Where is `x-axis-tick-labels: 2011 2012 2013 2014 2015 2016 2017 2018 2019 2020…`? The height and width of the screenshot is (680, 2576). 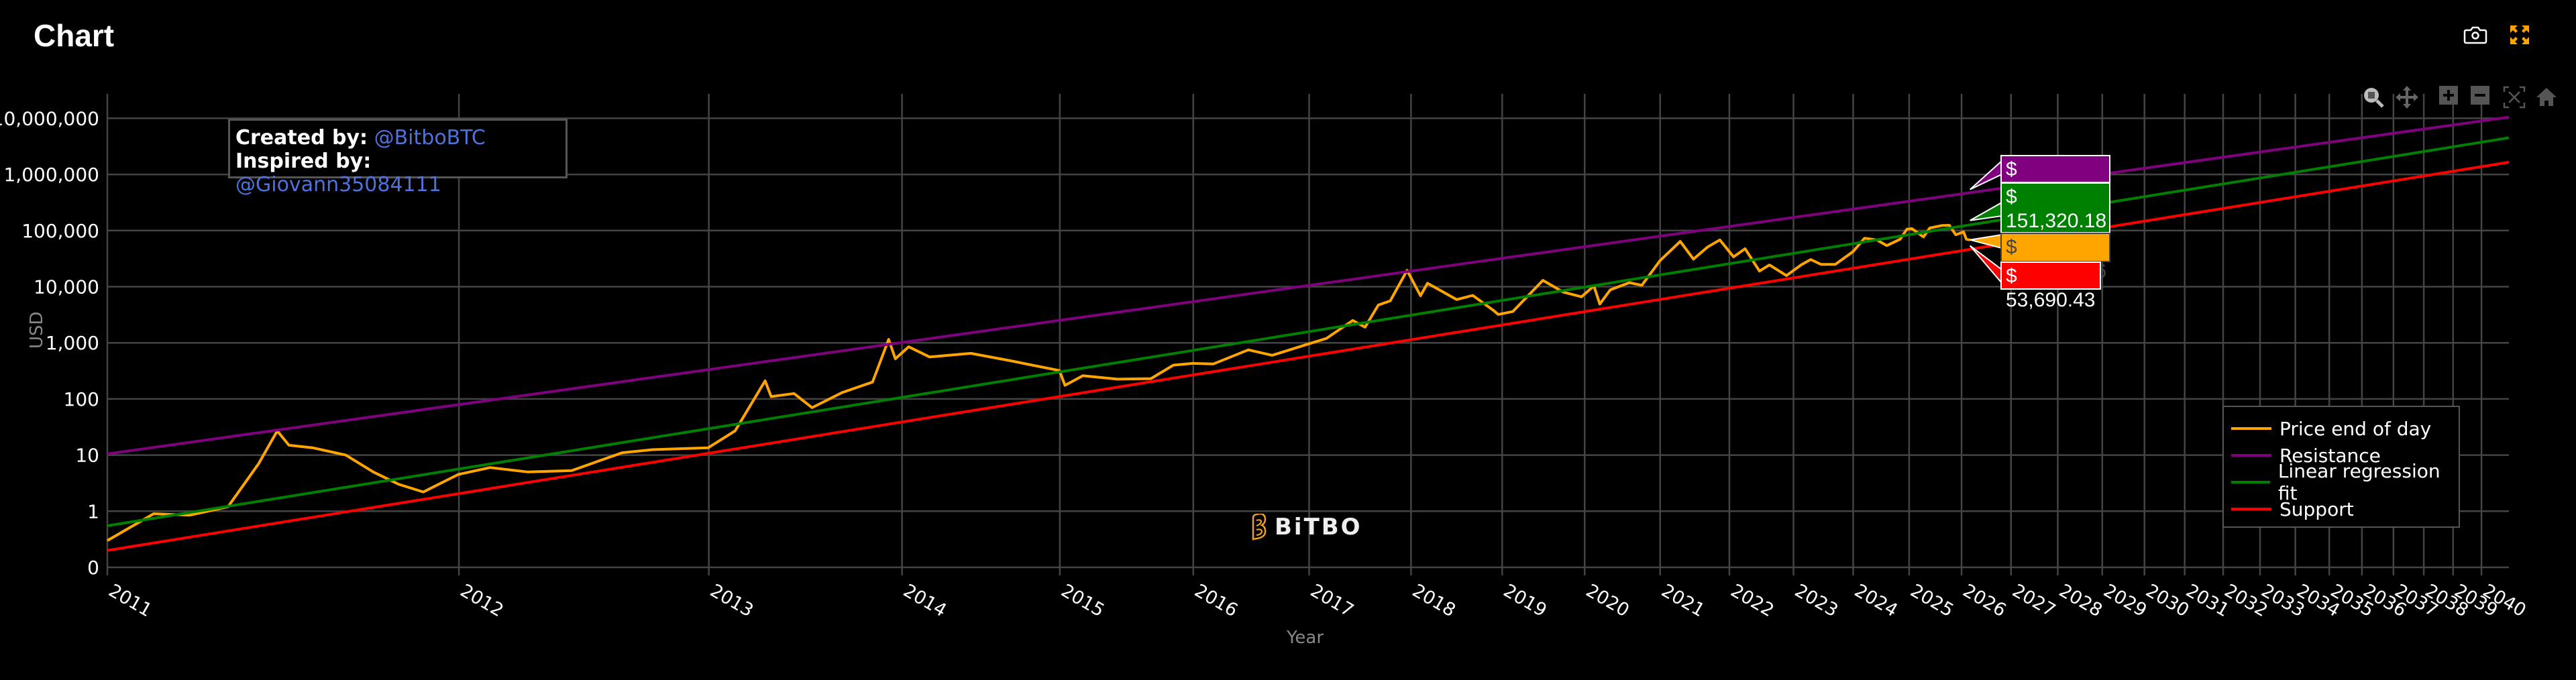 x-axis-tick-labels: 2011 2012 2013 2014 2015 2016 2017 2018 2019 2020… is located at coordinates (1317, 600).